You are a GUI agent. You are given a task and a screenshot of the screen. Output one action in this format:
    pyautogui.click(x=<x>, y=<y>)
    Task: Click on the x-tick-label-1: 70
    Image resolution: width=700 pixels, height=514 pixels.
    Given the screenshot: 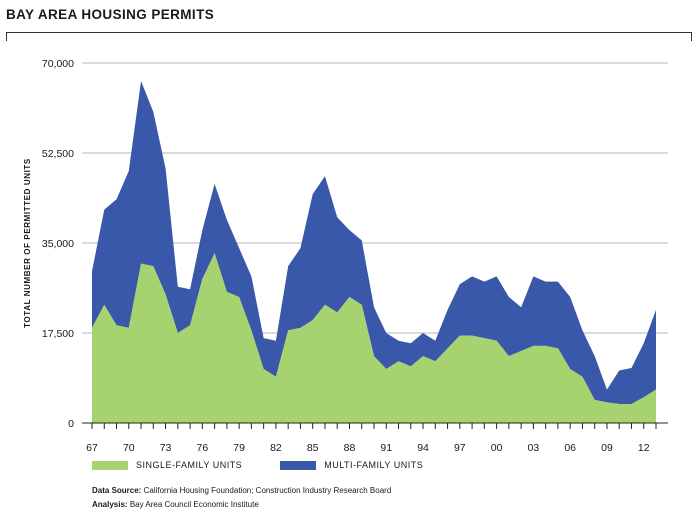 What is the action you would take?
    pyautogui.click(x=129, y=448)
    